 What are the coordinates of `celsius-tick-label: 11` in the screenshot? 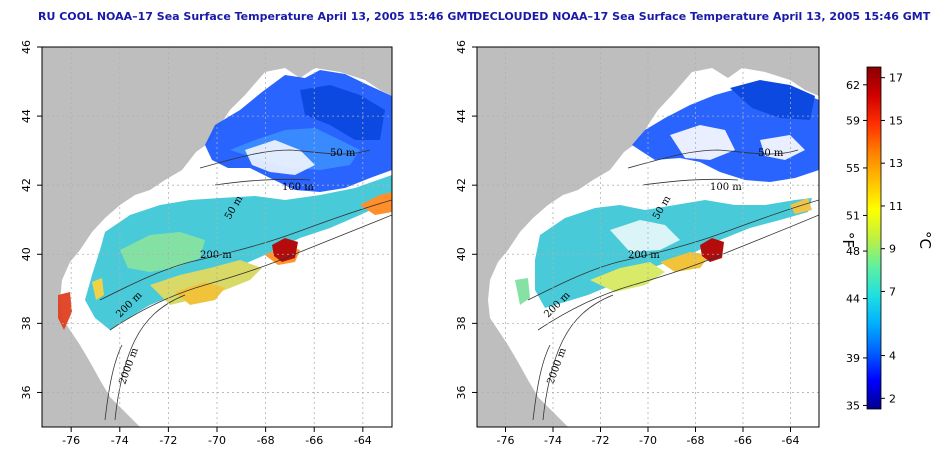 It's located at (896, 206).